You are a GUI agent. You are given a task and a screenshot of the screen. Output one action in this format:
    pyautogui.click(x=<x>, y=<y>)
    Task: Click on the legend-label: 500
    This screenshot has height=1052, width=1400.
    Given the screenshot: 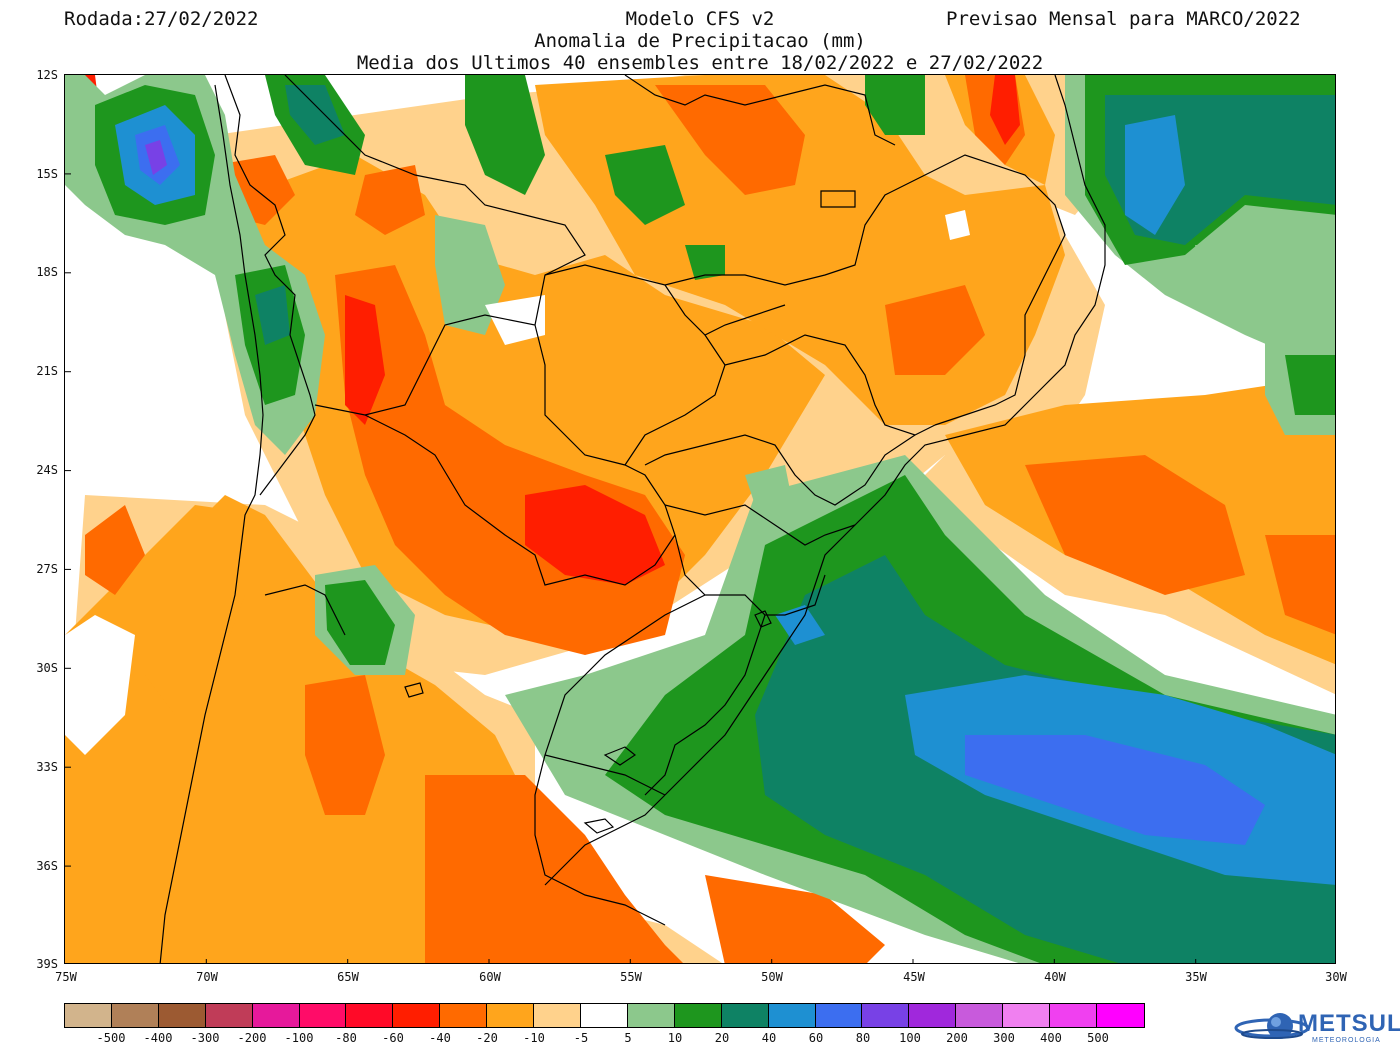 What is the action you would take?
    pyautogui.click(x=1098, y=1038)
    